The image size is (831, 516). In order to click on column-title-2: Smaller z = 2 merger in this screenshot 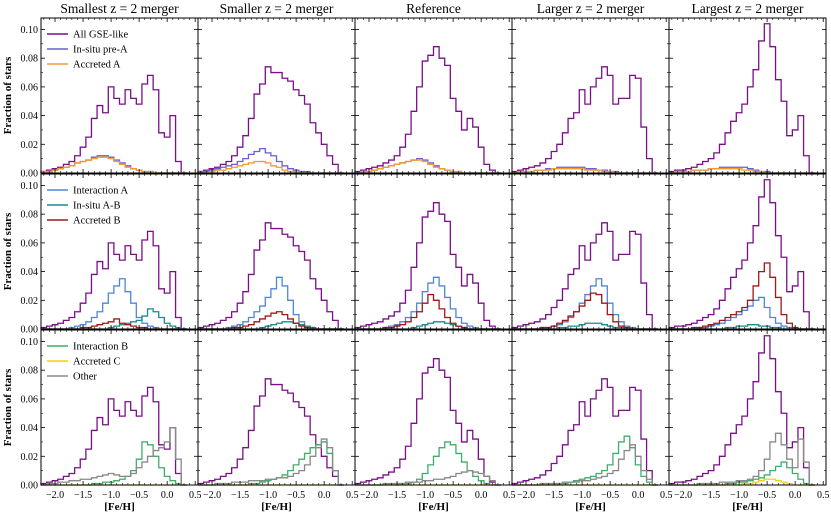, I will do `click(277, 8)`.